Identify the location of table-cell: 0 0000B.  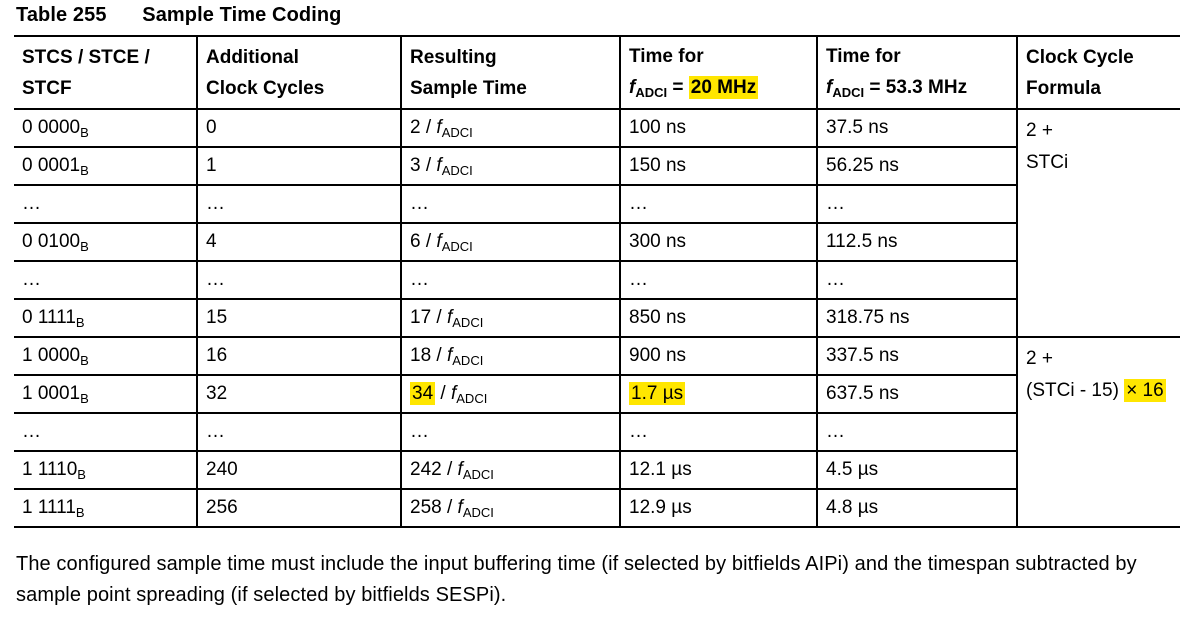
(106, 128).